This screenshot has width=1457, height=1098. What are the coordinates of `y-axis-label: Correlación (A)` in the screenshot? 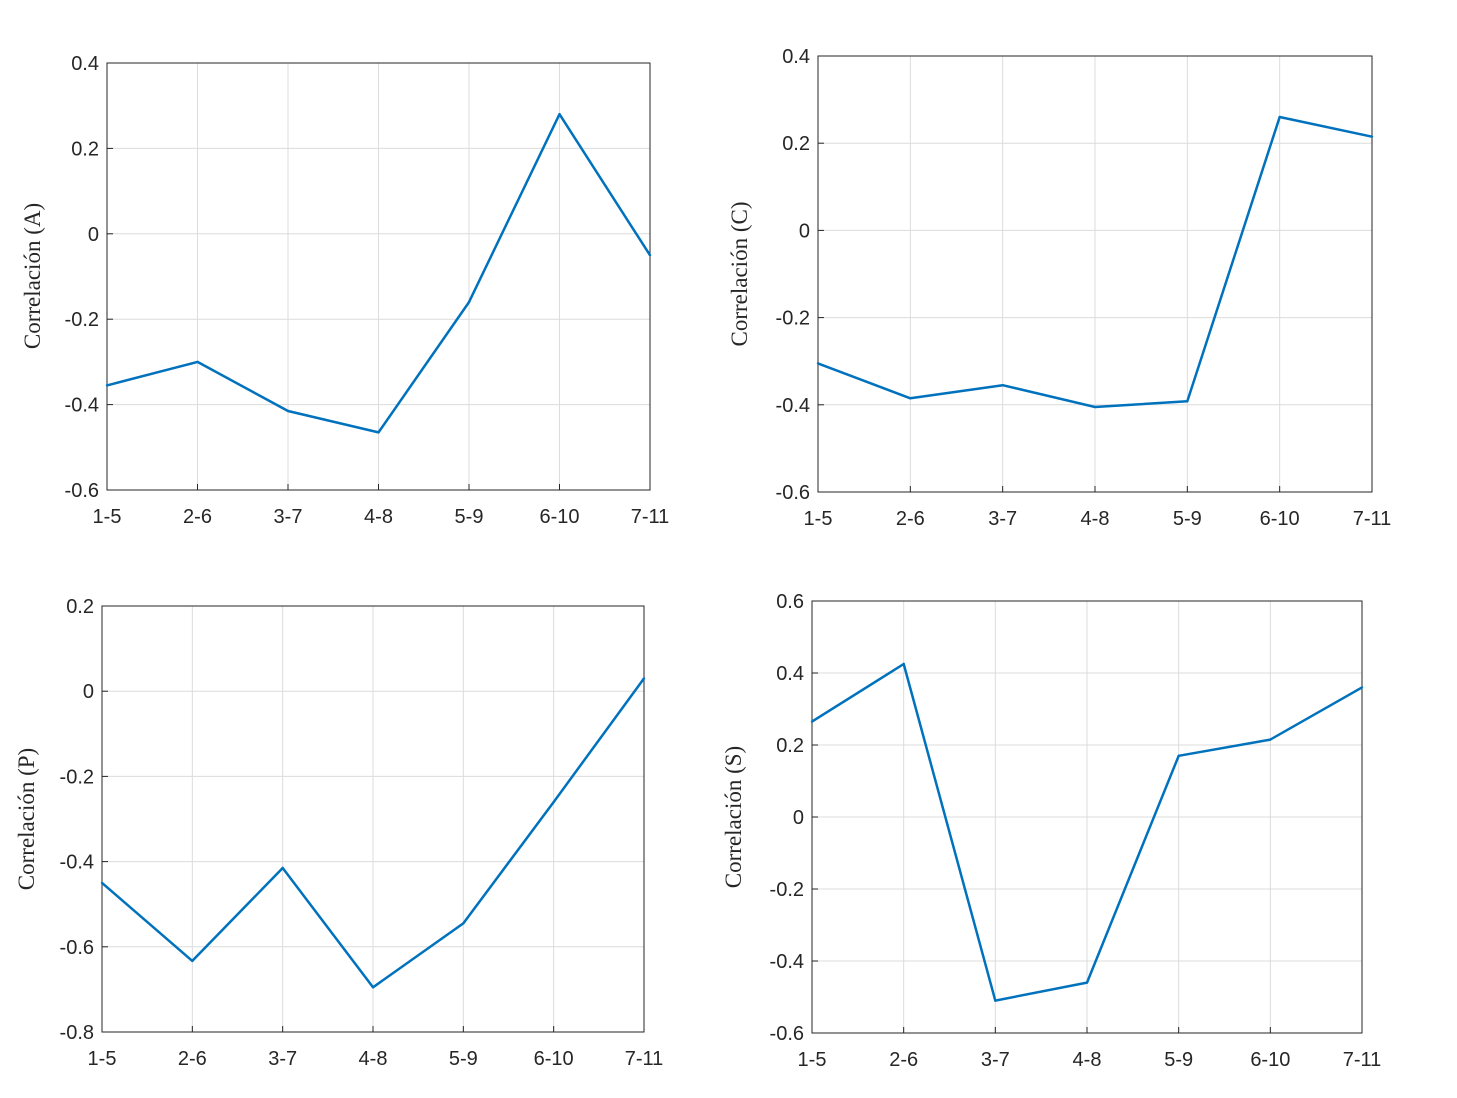 It's located at (32, 276).